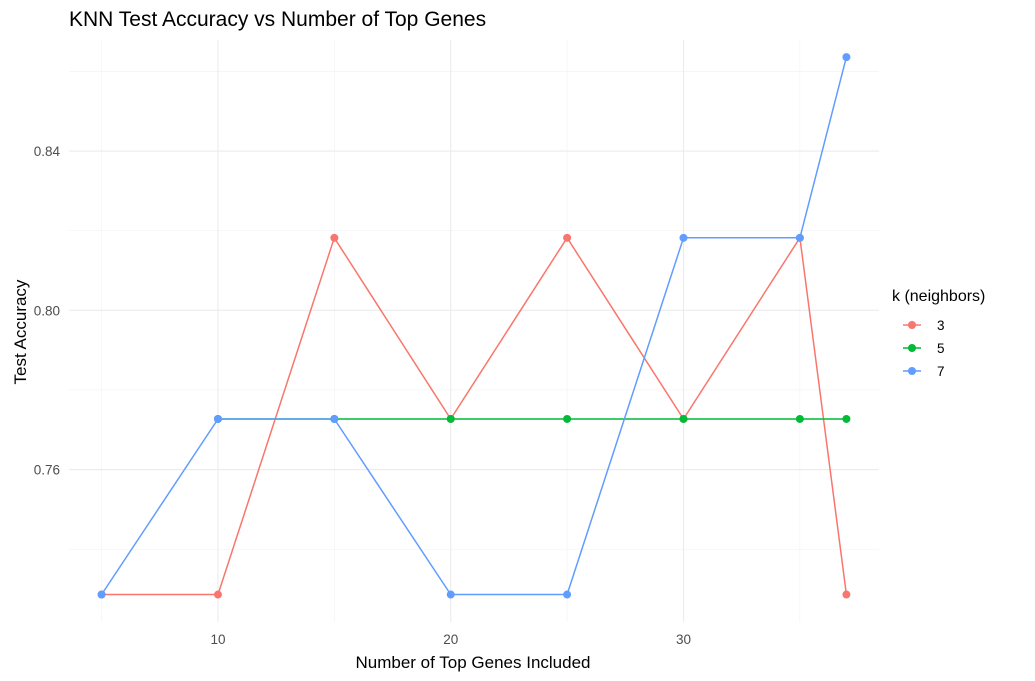 Image resolution: width=1035 pixels, height=681 pixels. What do you see at coordinates (47, 310) in the screenshot?
I see `y-tick-label: 0.80` at bounding box center [47, 310].